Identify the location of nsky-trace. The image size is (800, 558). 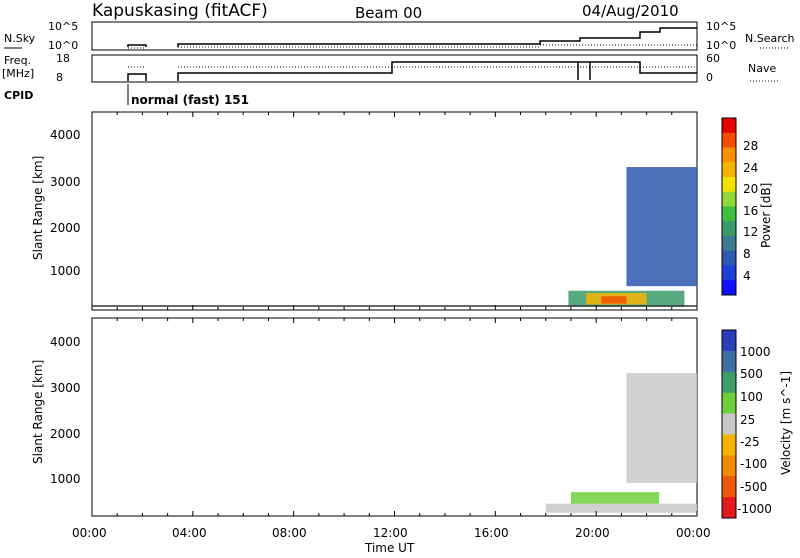
(412, 38).